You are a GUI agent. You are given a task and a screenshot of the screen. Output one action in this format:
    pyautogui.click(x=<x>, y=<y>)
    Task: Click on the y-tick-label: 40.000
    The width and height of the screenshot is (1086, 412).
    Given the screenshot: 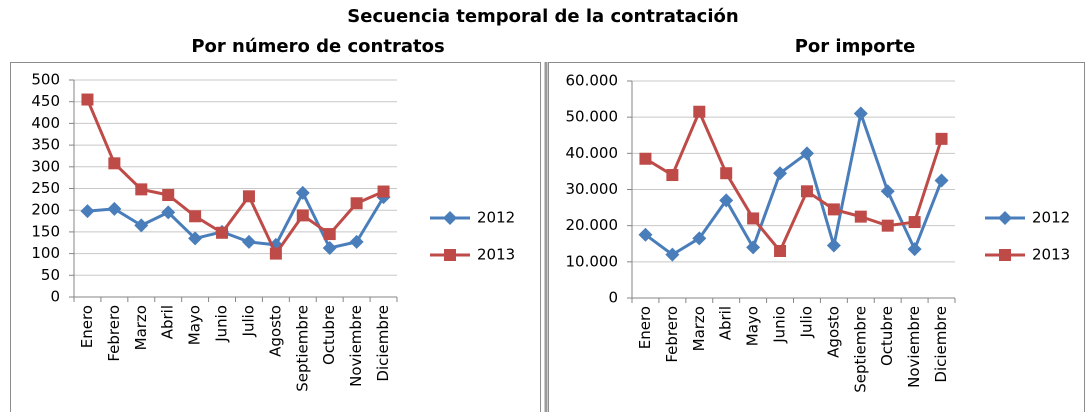 What is the action you would take?
    pyautogui.click(x=592, y=153)
    